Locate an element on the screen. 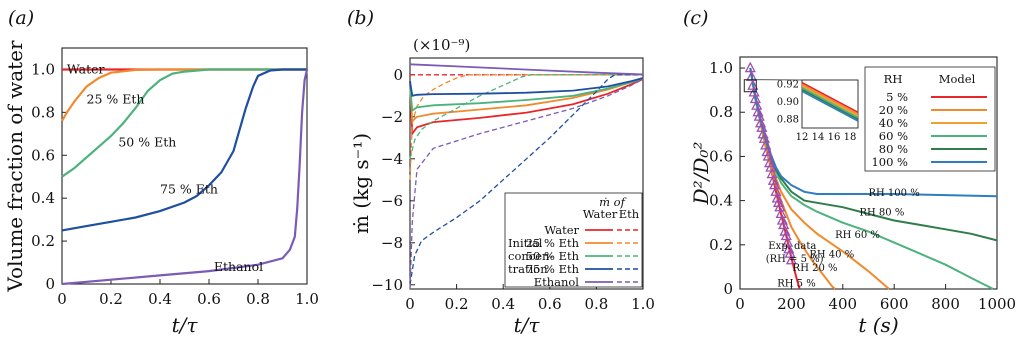 The height and width of the screenshot is (349, 1025). panel-b-x-axis-label: t/τ is located at coordinates (527, 325).